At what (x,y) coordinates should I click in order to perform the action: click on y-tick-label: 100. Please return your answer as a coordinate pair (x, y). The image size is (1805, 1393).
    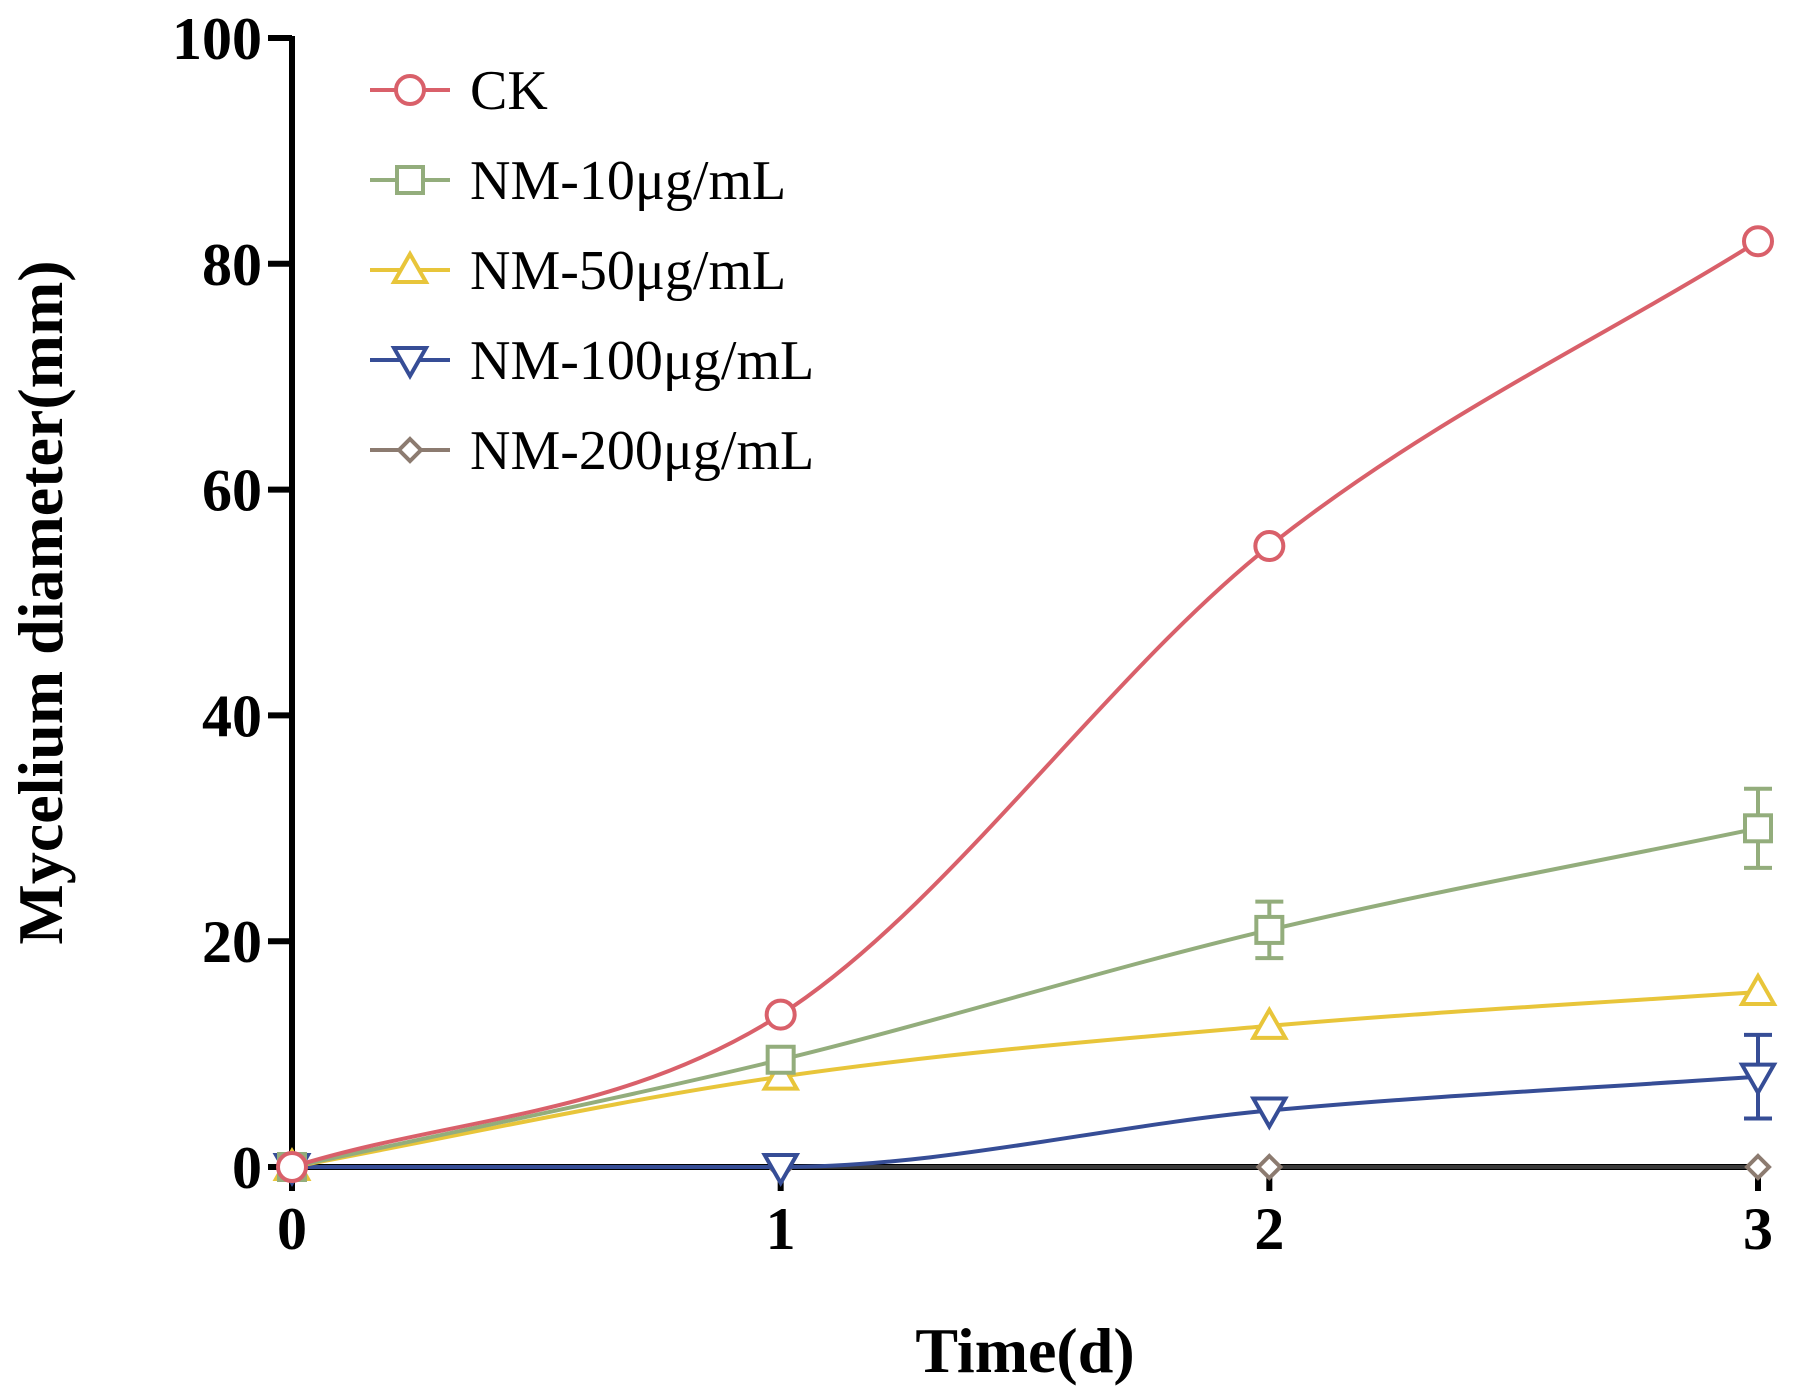
    Looking at the image, I should click on (217, 39).